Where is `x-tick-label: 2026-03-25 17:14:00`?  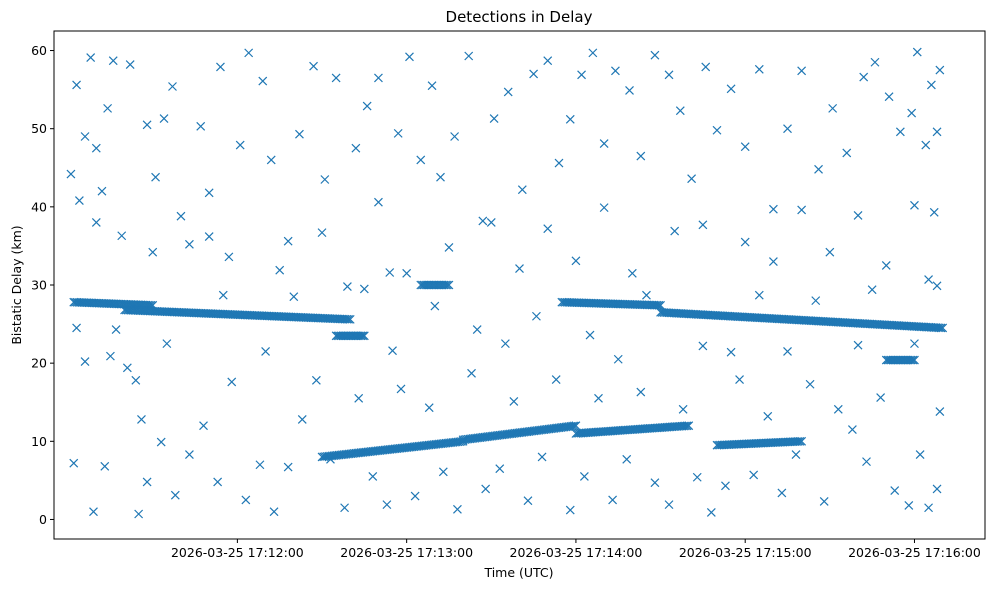 x-tick-label: 2026-03-25 17:14:00 is located at coordinates (576, 552).